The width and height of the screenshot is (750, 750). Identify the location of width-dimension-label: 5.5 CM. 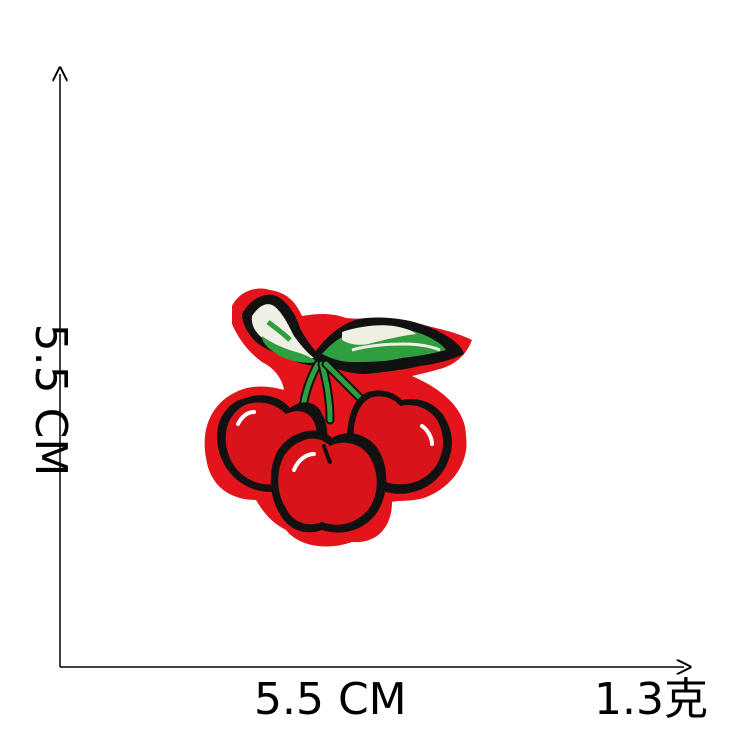
(330, 699).